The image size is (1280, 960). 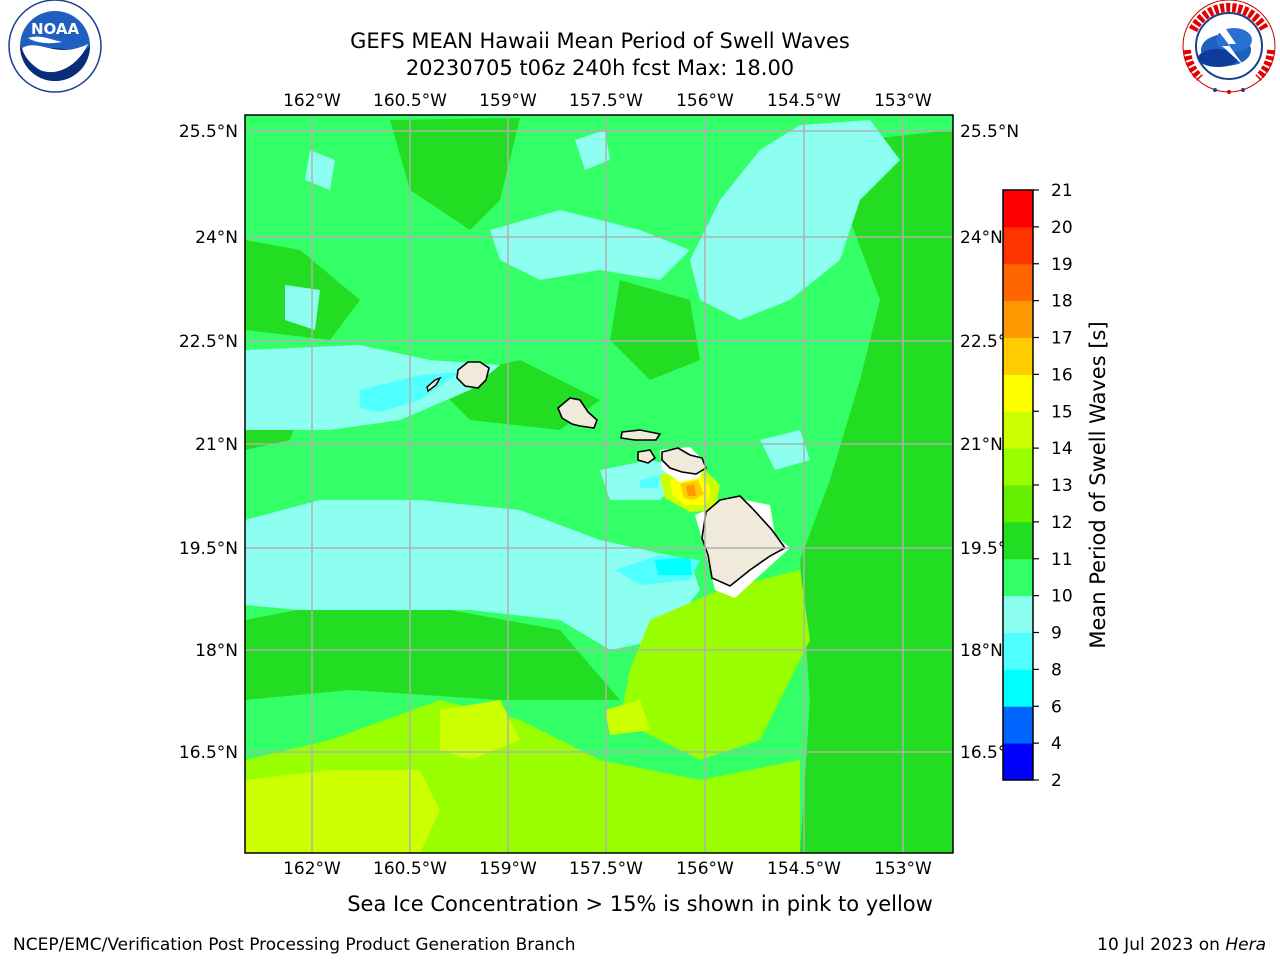 What do you see at coordinates (434, 384) in the screenshot?
I see `niihau-island` at bounding box center [434, 384].